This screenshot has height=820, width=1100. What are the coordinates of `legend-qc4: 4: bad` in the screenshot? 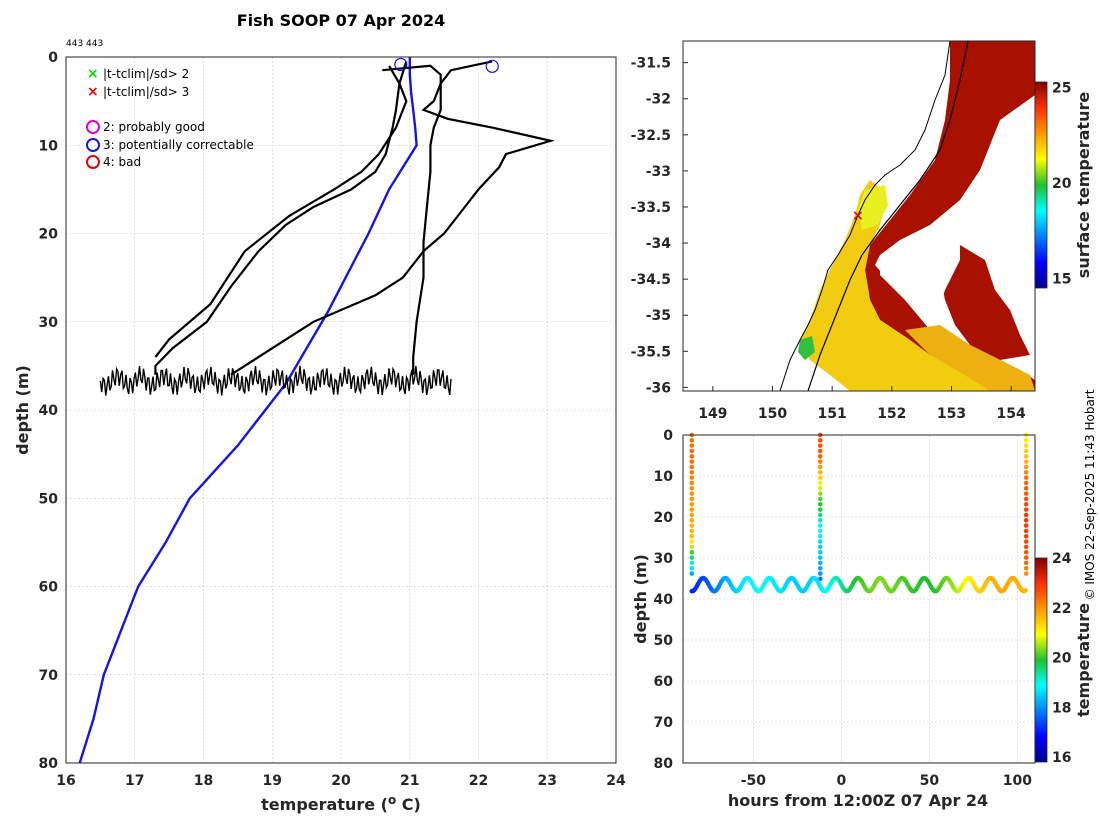 It's located at (113, 162).